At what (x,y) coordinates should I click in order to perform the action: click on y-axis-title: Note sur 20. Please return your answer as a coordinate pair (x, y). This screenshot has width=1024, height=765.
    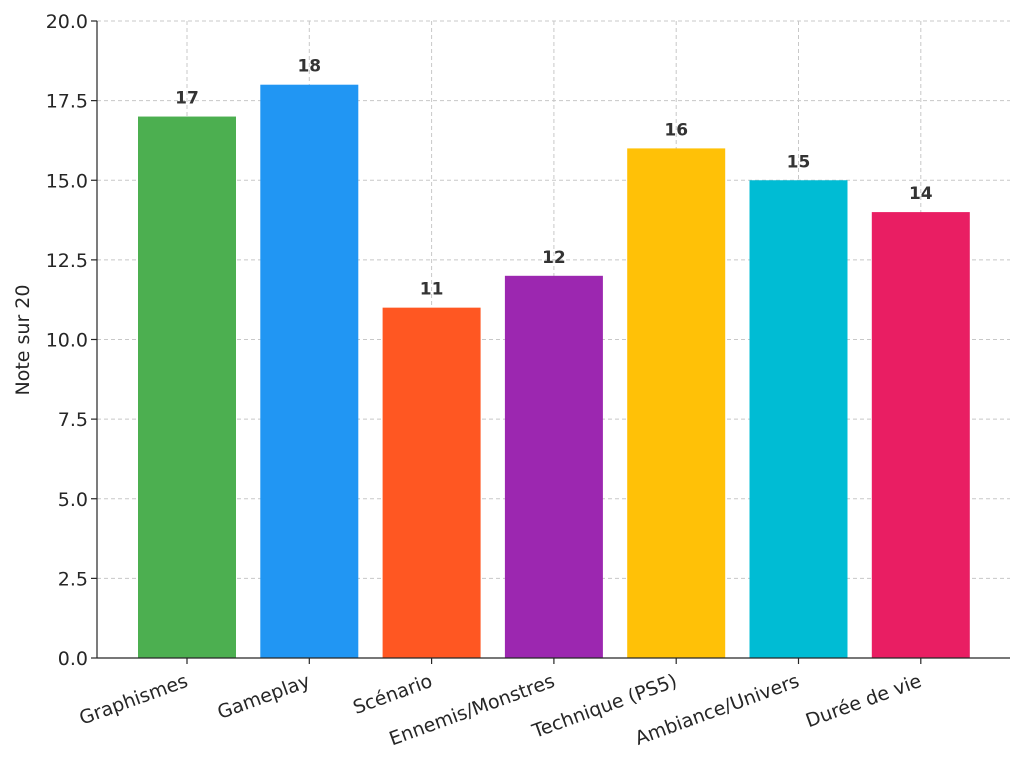
    Looking at the image, I should click on (23, 340).